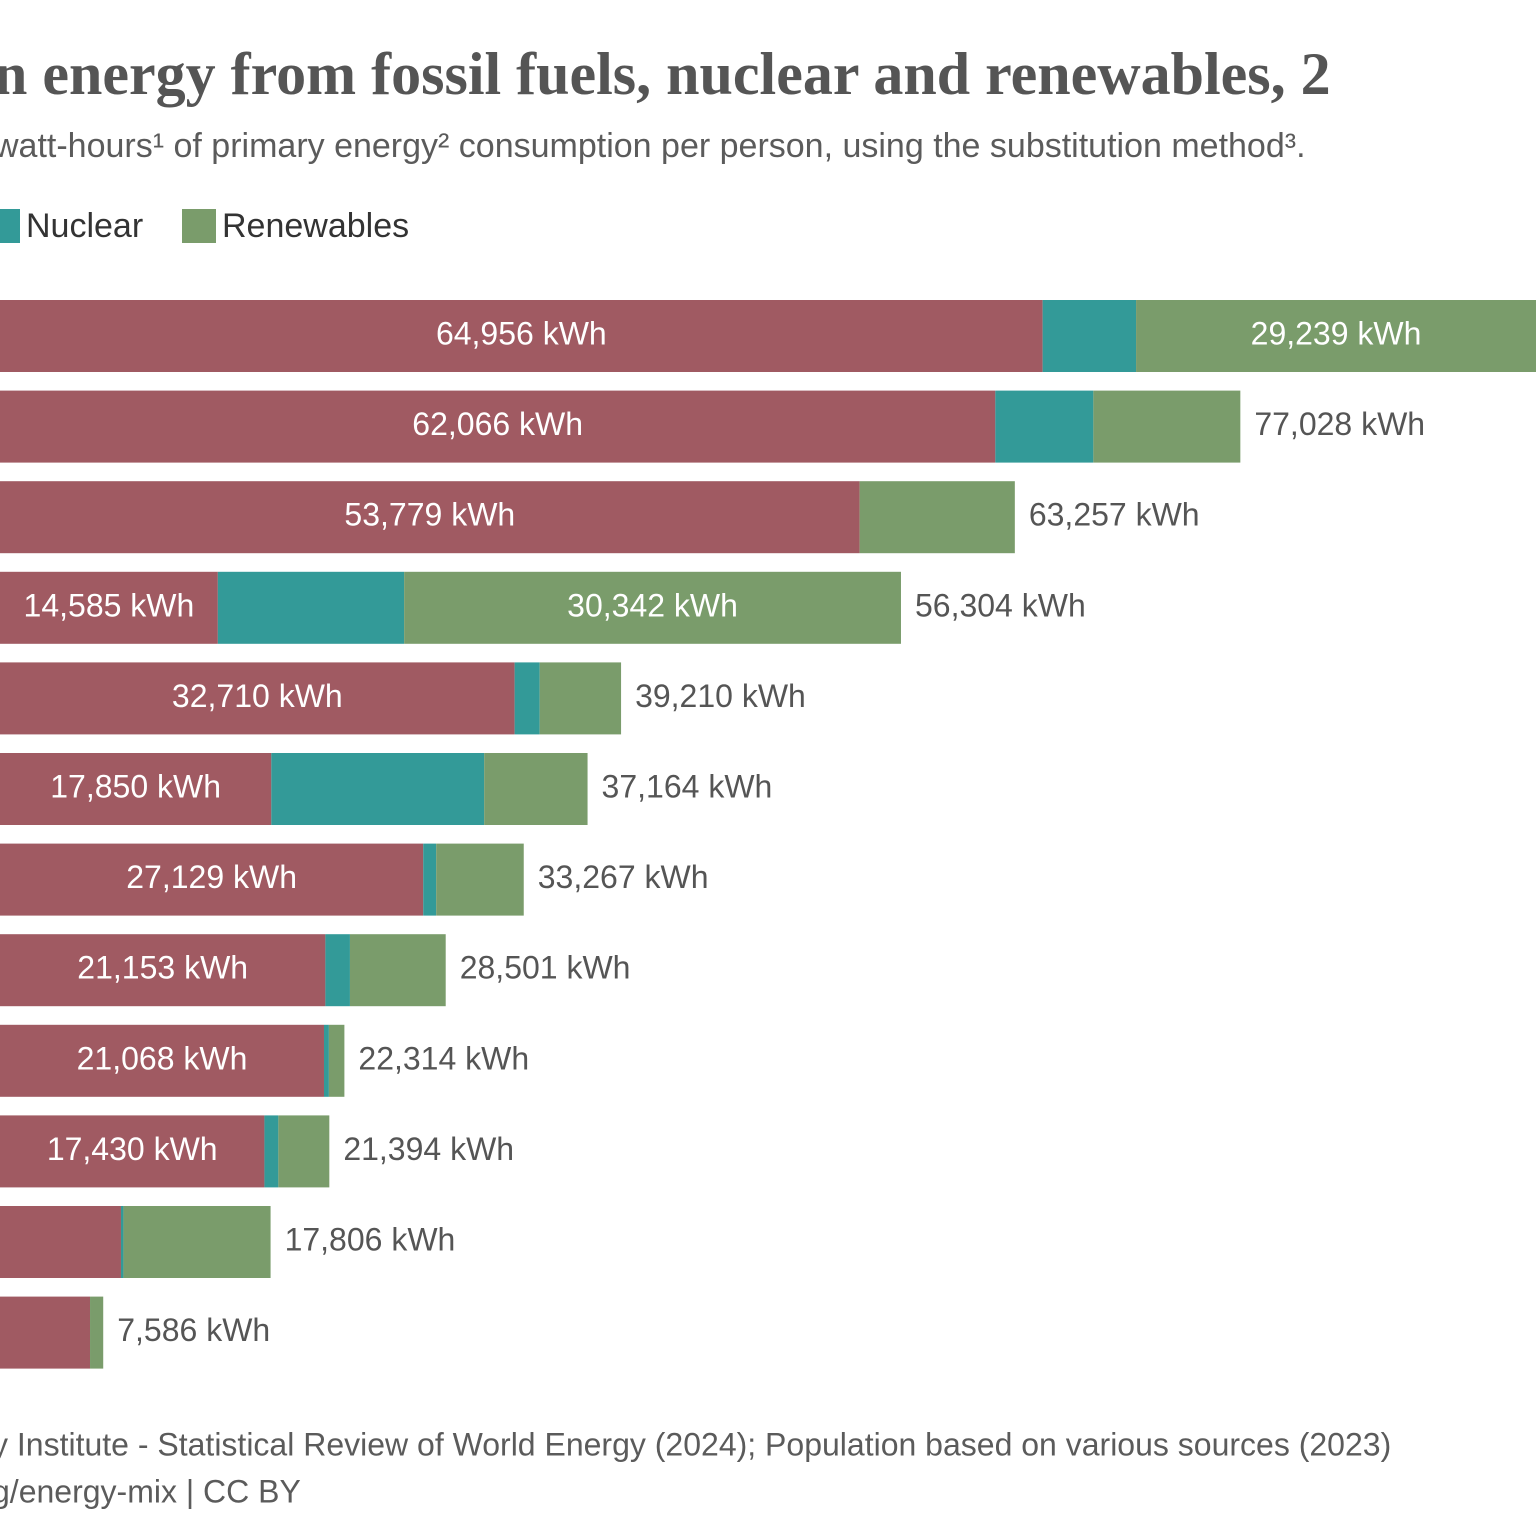 The height and width of the screenshot is (1536, 1536). Describe the element at coordinates (135, 786) in the screenshot. I see `value-label: 17,850 kWh` at that location.